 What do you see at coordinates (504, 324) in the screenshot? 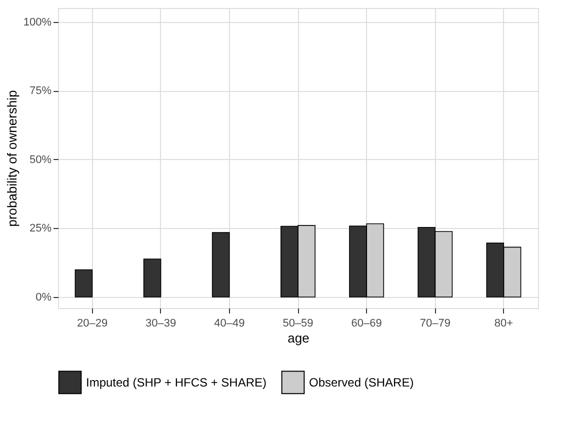
I see `x-tick-label: 80+` at bounding box center [504, 324].